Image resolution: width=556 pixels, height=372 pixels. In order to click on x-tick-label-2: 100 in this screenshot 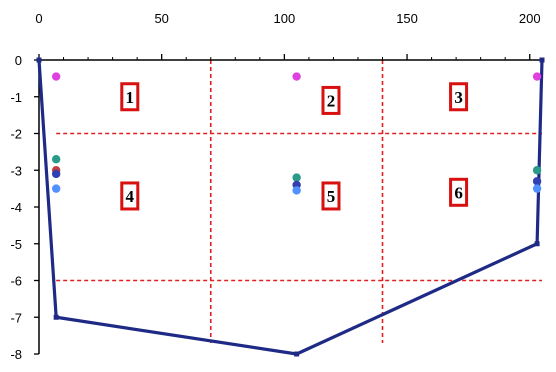, I will do `click(285, 18)`.